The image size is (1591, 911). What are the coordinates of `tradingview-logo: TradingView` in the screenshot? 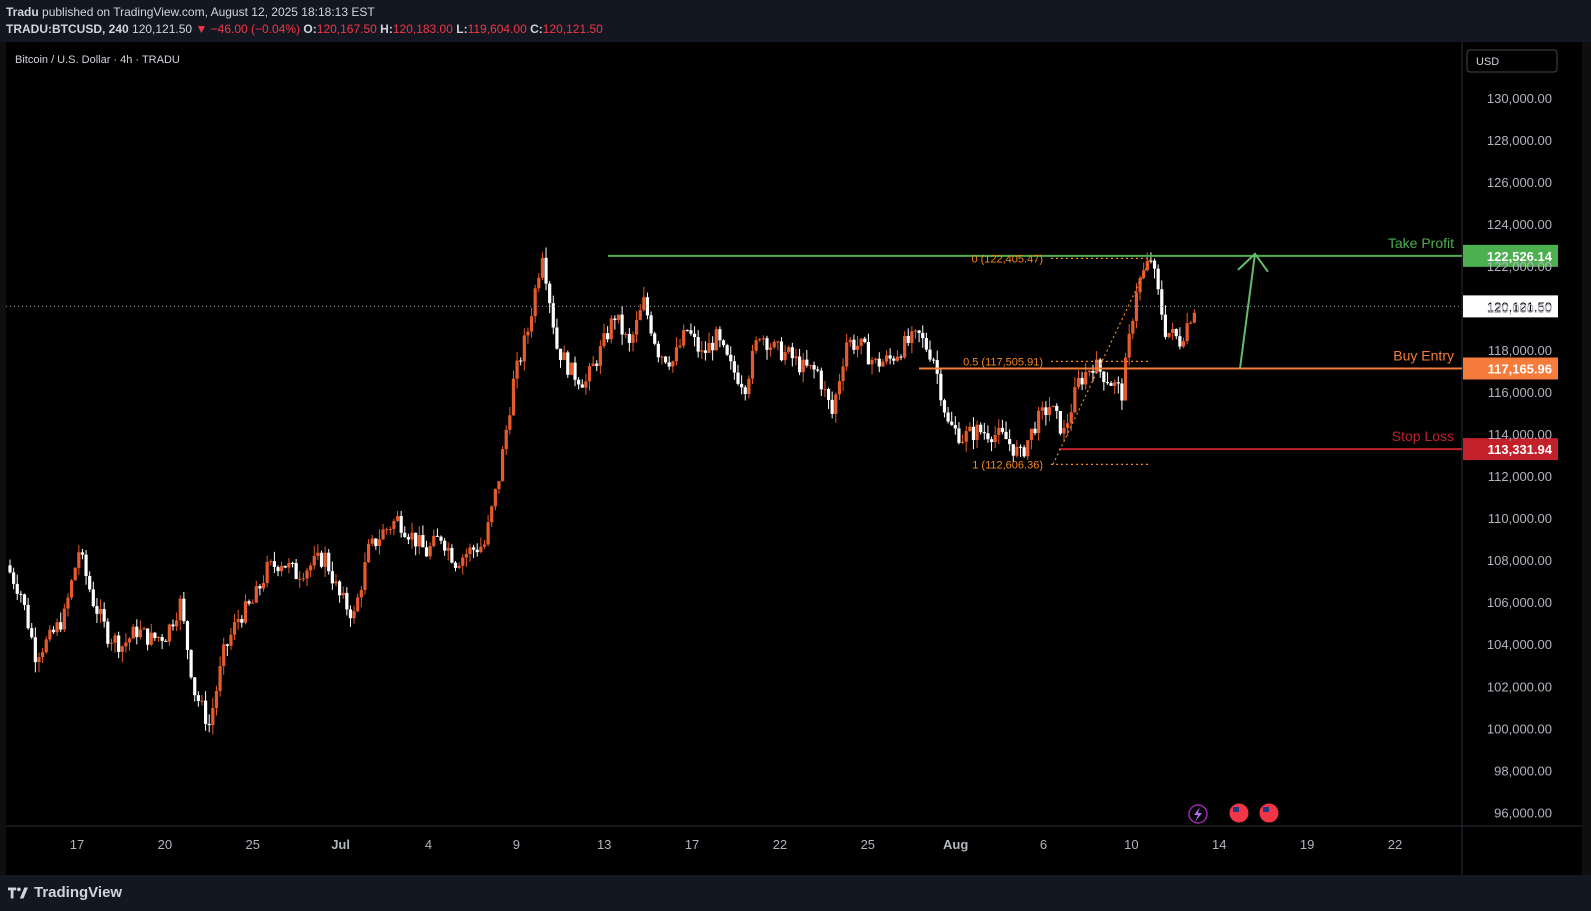 It's located at (65, 892).